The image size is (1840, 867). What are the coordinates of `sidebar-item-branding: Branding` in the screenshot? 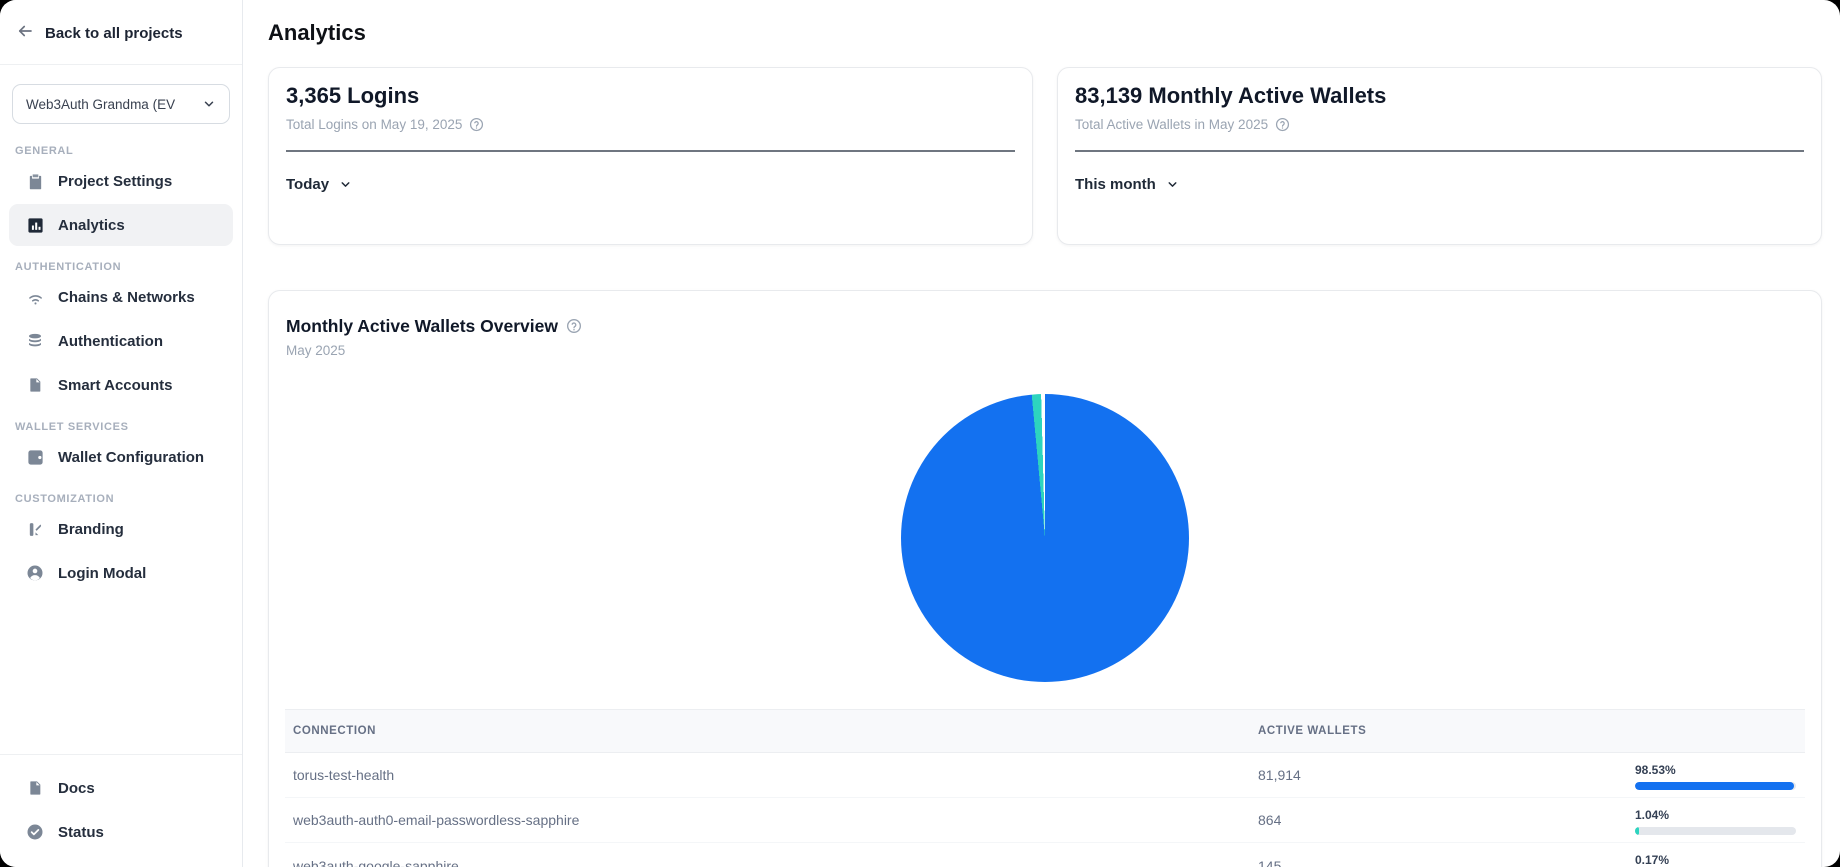 It's located at (121, 529).